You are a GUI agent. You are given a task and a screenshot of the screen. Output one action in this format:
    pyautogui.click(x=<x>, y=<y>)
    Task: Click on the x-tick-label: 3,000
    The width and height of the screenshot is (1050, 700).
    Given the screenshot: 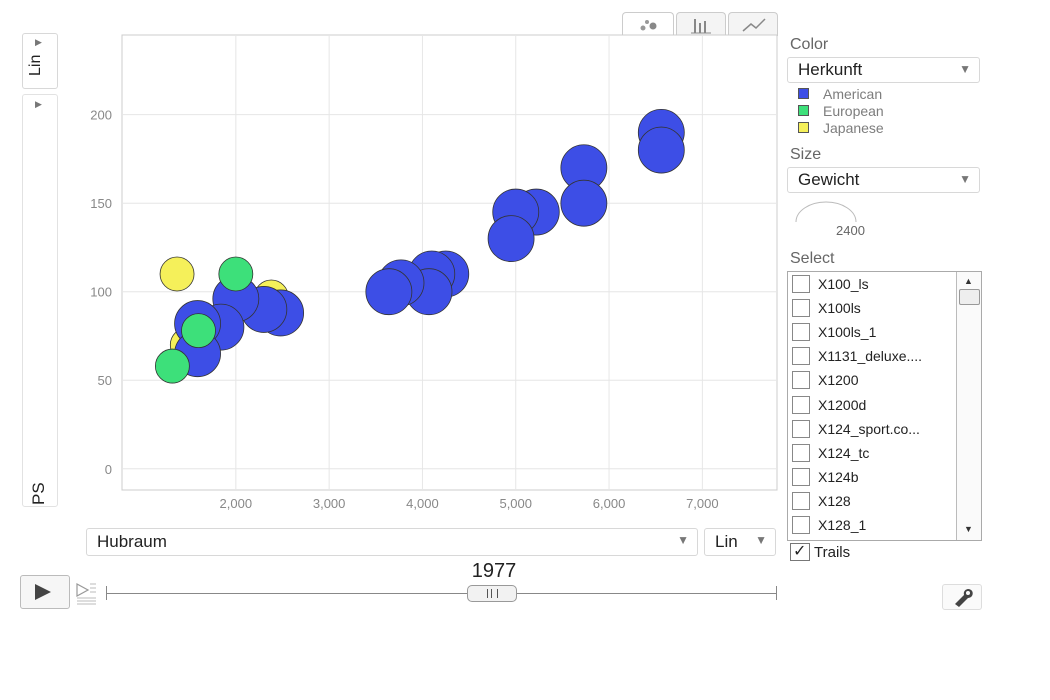 What is the action you would take?
    pyautogui.click(x=329, y=503)
    